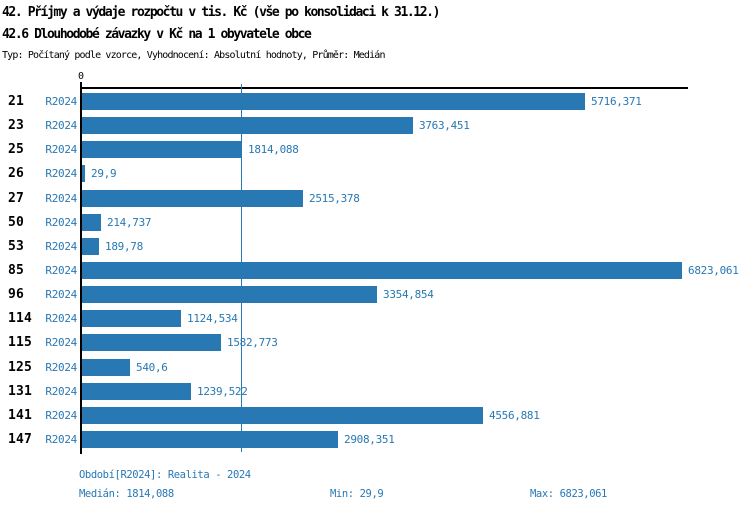  I want to click on chart-row: 114 R2024 1124,534, so click(375, 318).